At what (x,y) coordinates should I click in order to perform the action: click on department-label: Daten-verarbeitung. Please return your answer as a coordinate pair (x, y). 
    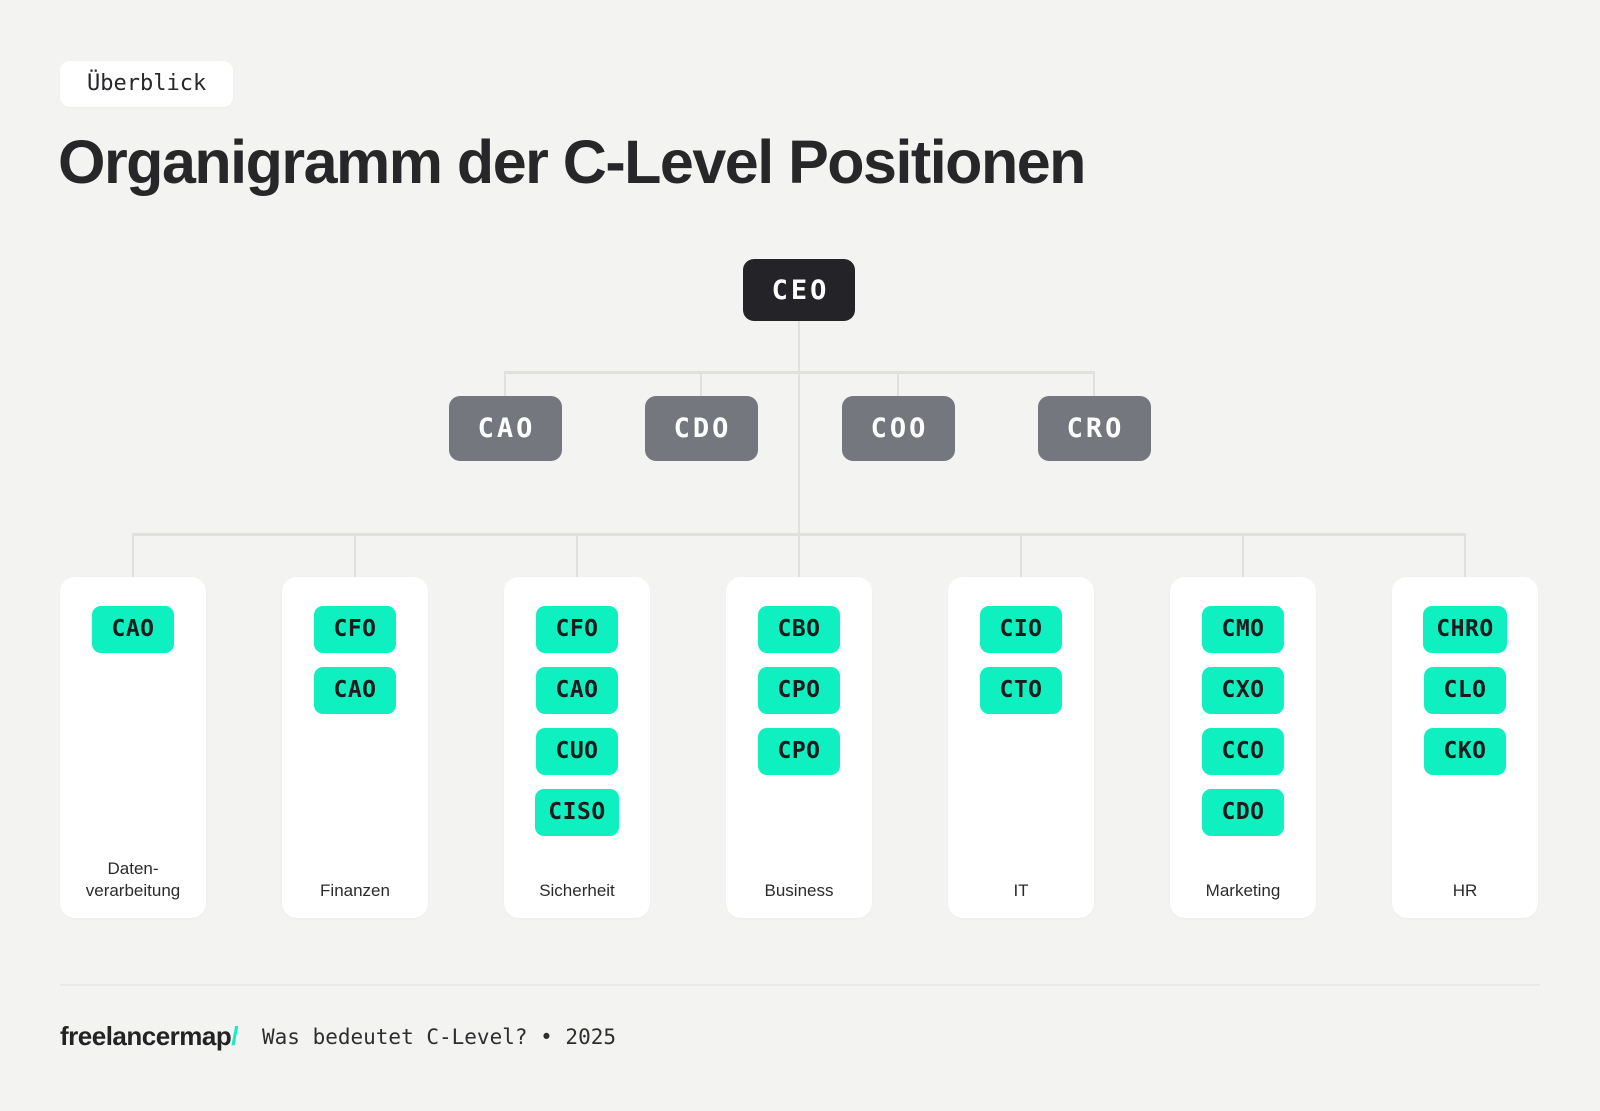
    Looking at the image, I should click on (133, 879).